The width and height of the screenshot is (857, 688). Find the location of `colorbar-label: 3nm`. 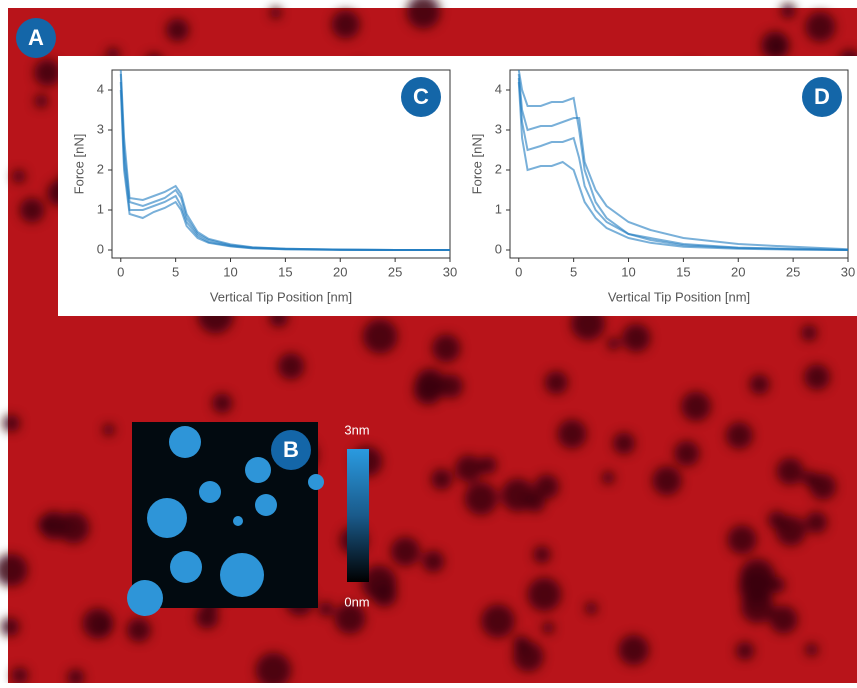

colorbar-label: 3nm is located at coordinates (356, 429).